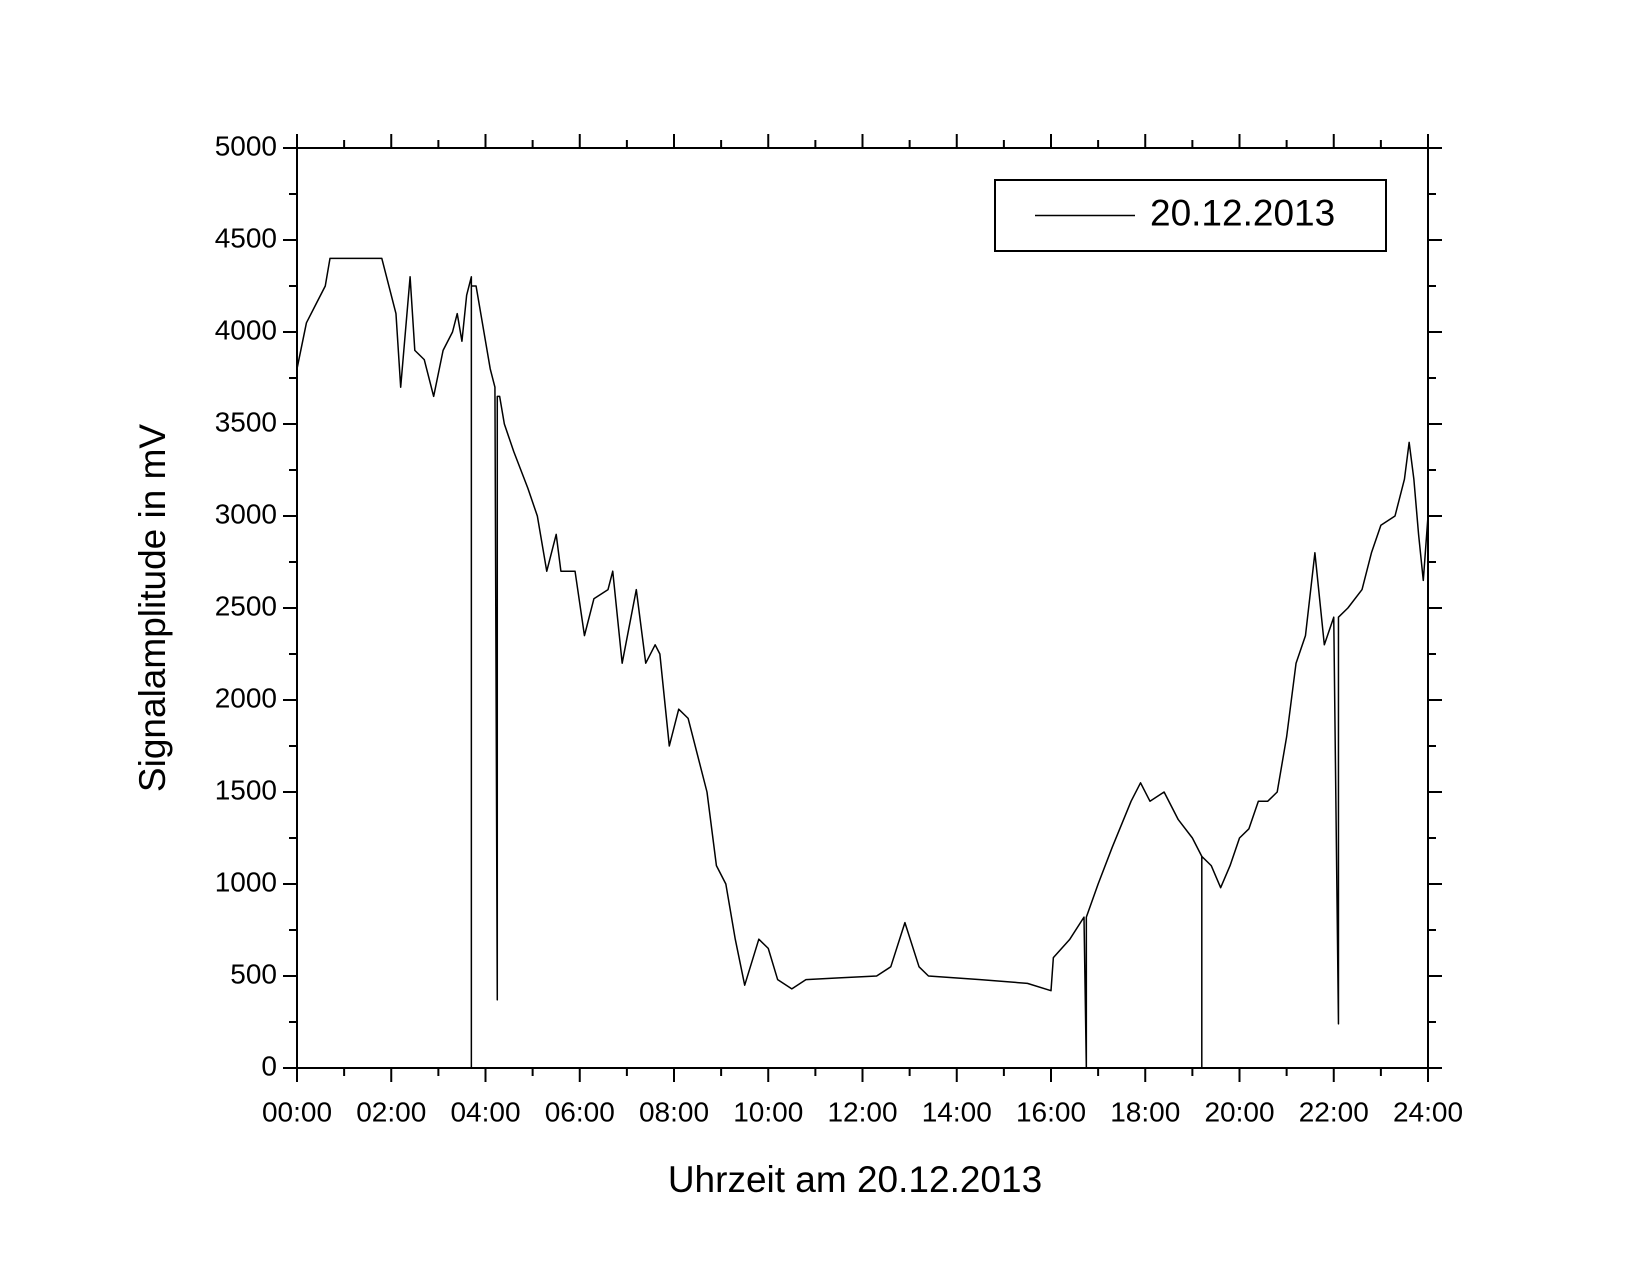 The width and height of the screenshot is (1650, 1275). What do you see at coordinates (269, 1065) in the screenshot?
I see `y-tick-label: 0` at bounding box center [269, 1065].